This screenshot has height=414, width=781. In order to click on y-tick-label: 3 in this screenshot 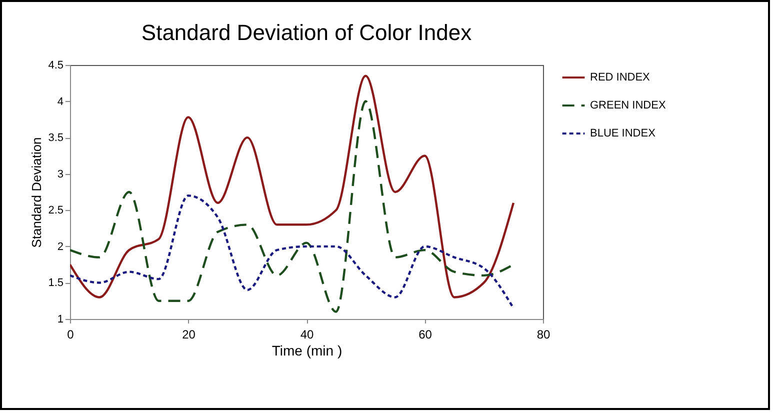, I will do `click(60, 174)`.